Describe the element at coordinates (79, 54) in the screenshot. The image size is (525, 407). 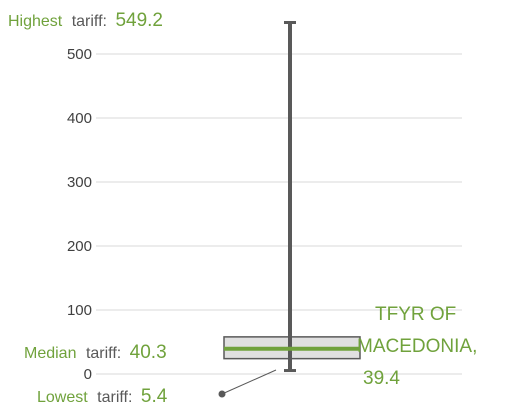
I see `y-tick-label-500: 500` at that location.